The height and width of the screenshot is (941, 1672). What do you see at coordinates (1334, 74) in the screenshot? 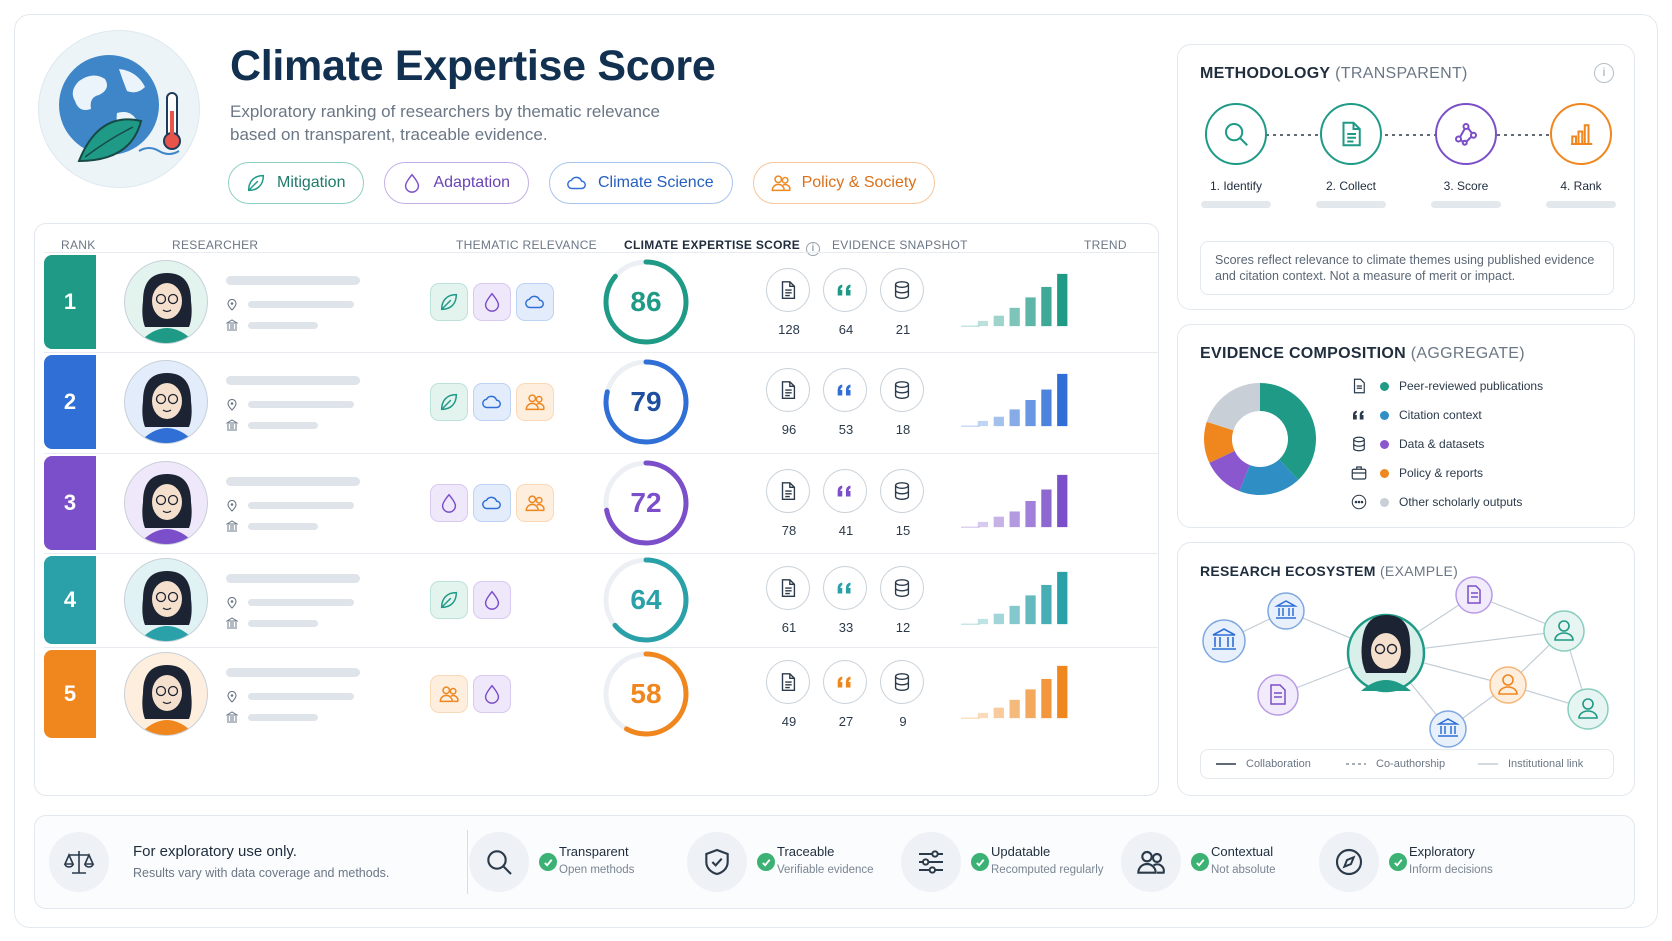
I see `methodology-title: METHODOLOGY (TRANSPARENT)` at bounding box center [1334, 74].